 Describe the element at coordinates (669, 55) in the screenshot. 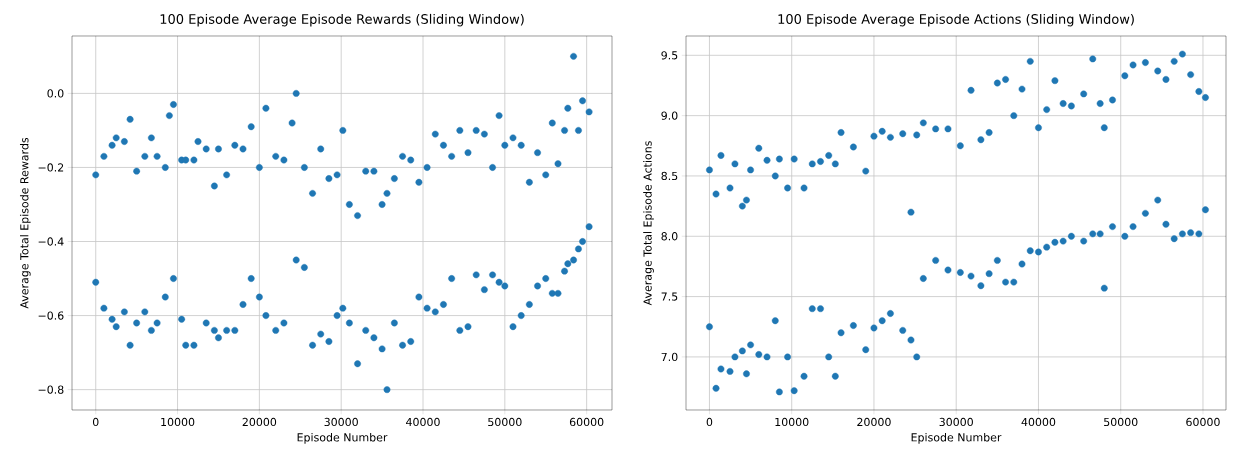

I see `y-tick-label: 9.5` at that location.